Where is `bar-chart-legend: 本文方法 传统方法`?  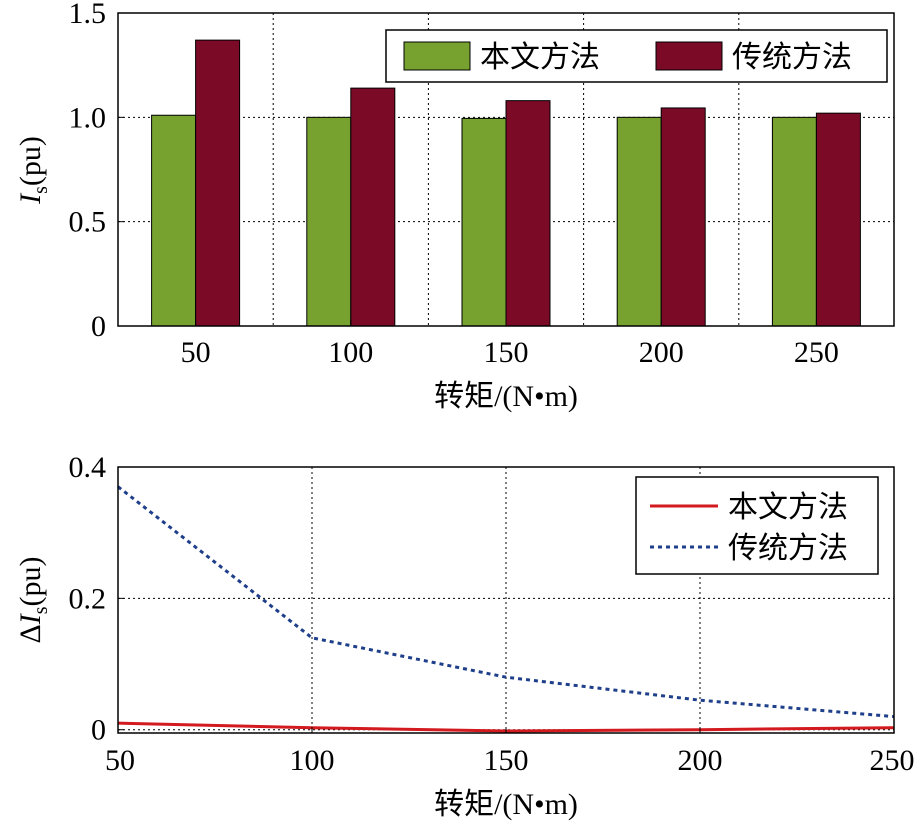 bar-chart-legend: 本文方法 传统方法 is located at coordinates (636, 56).